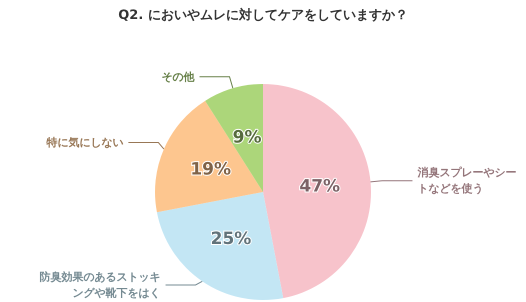  I want to click on chart-title: Q2. においやムレに対してケアをしていますか？, so click(263, 15).